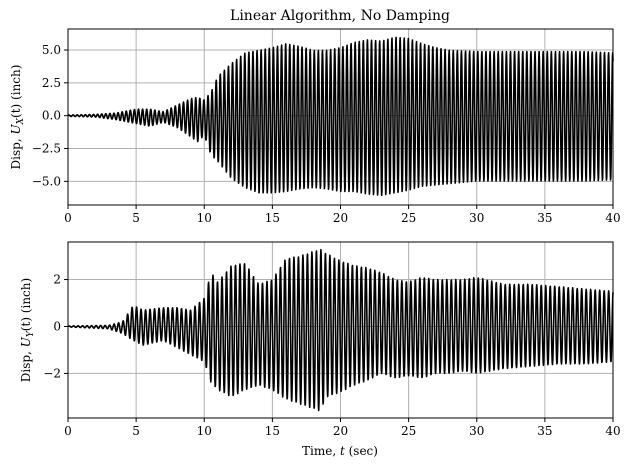  I want to click on chart-title: Linear Algorithm, No Damping, so click(340, 16).